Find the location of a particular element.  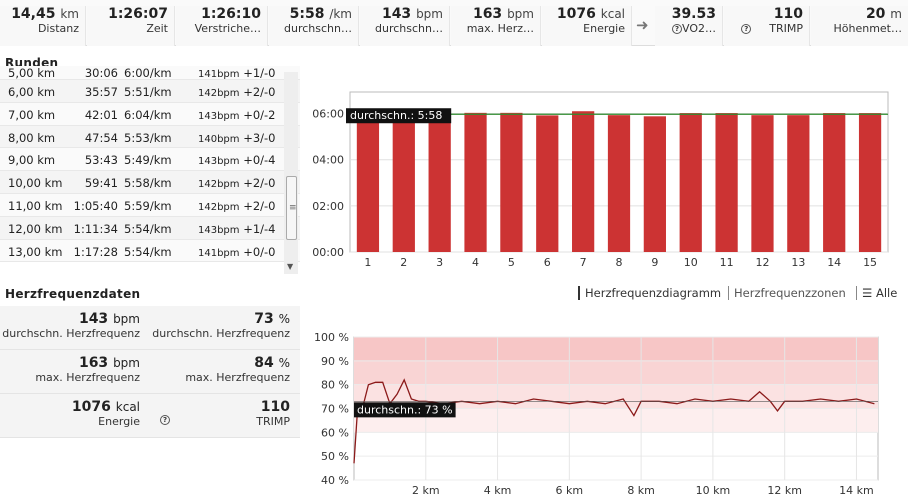

hr-stat-avg-pct: 73 % durchschn. Herzfrequenz is located at coordinates (225, 328).